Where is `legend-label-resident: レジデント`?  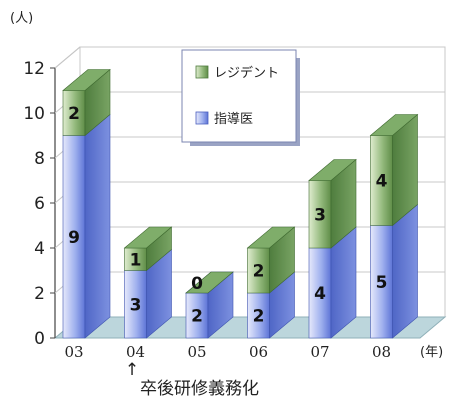
legend-label-resident: レジデント is located at coordinates (246, 73).